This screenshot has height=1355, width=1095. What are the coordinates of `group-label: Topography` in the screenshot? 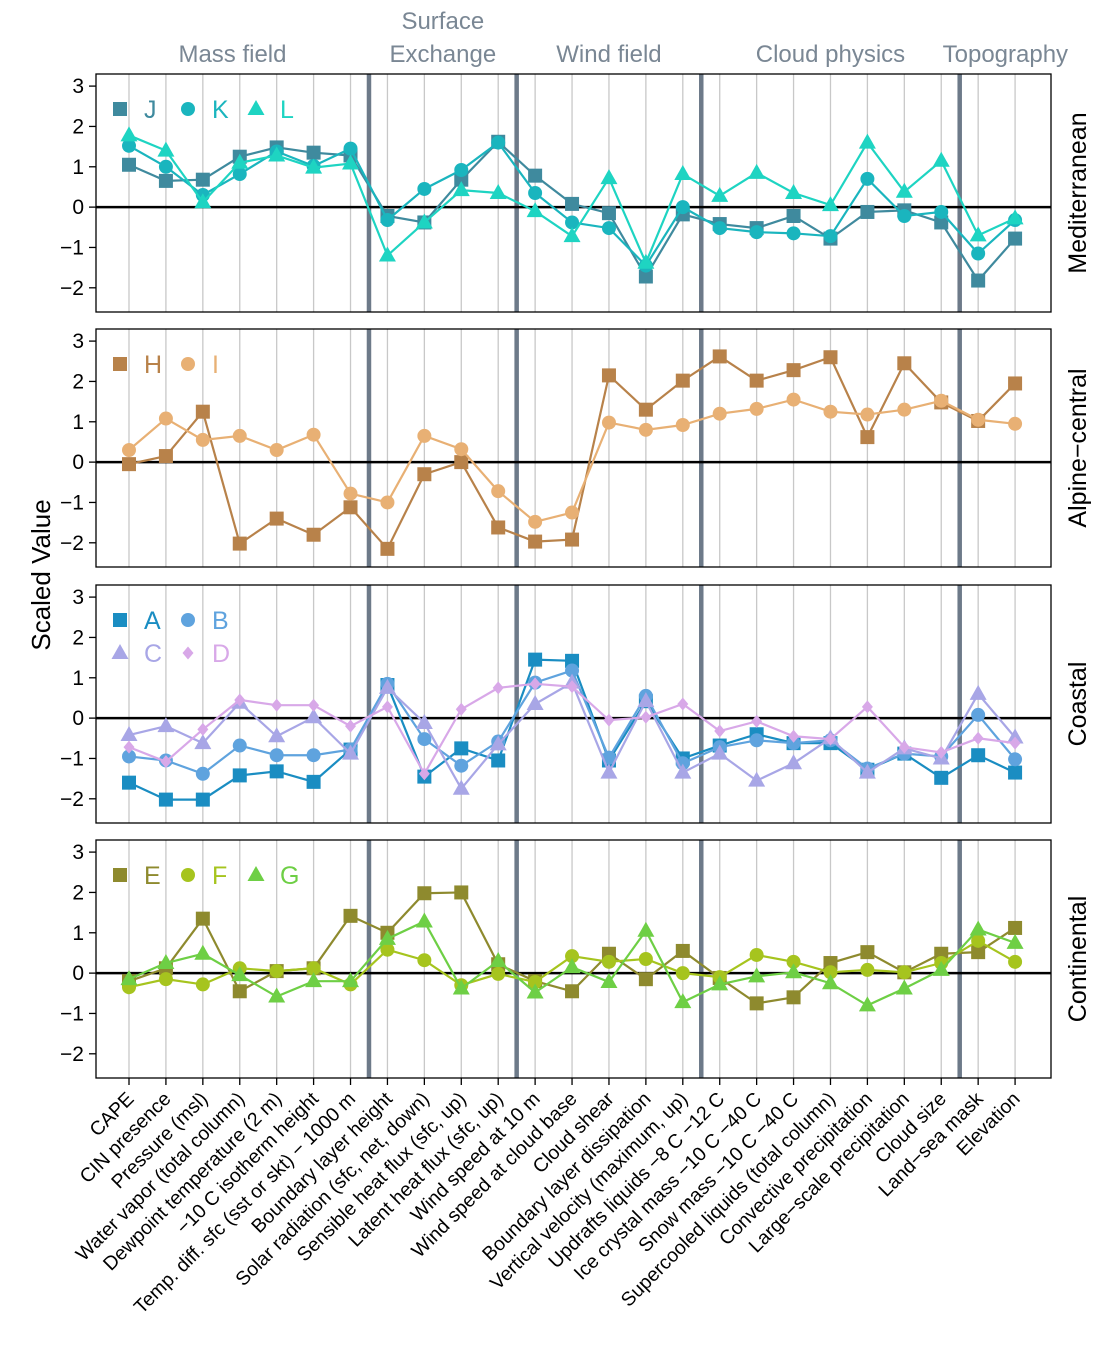 It's located at (1005, 54).